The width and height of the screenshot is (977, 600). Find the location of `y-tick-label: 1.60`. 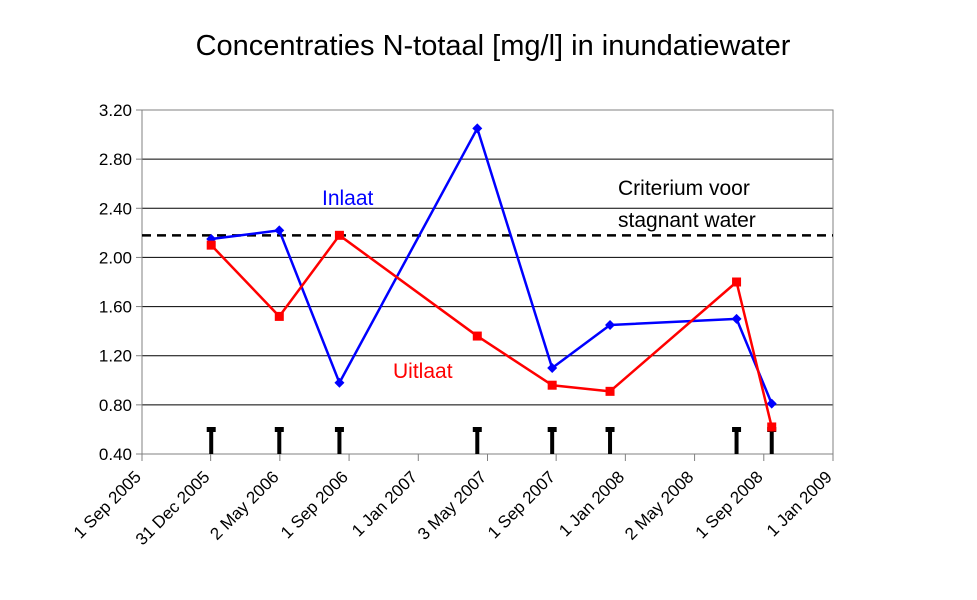

y-tick-label: 1.60 is located at coordinates (115, 307).